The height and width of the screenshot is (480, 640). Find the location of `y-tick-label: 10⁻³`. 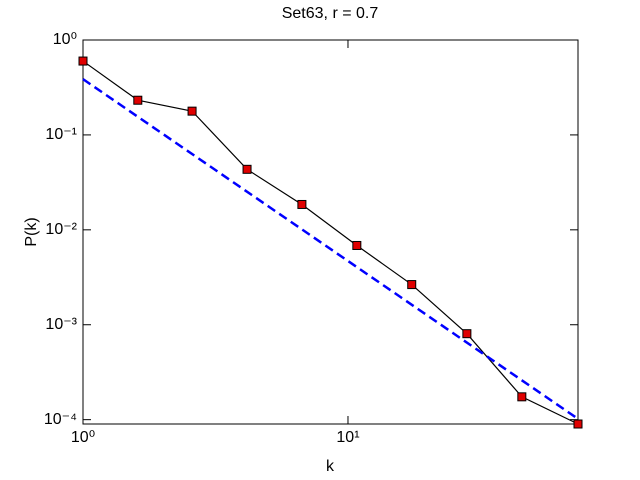

y-tick-label: 10⁻³ is located at coordinates (61, 324).